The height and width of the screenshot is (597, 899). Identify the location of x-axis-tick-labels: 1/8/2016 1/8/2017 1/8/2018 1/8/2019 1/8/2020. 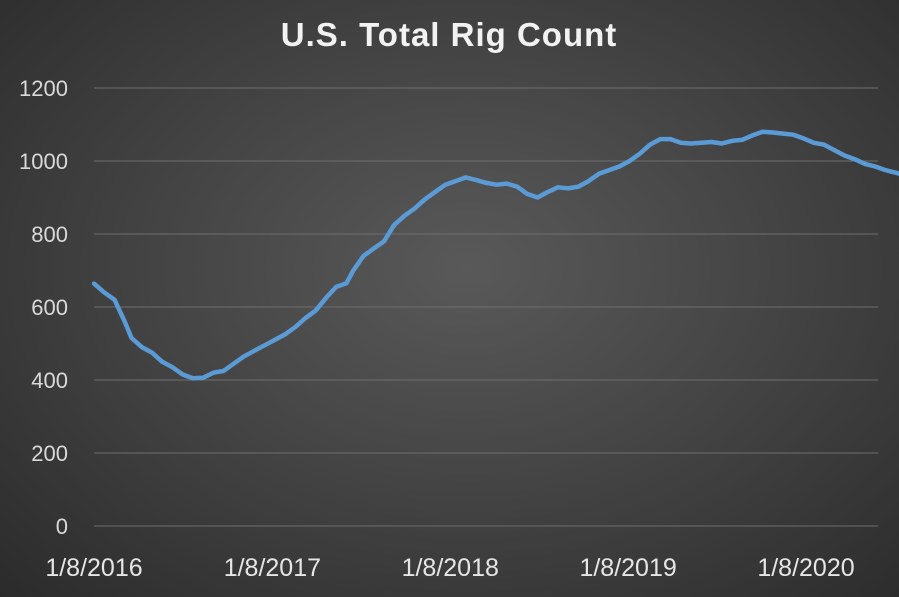
(449, 568).